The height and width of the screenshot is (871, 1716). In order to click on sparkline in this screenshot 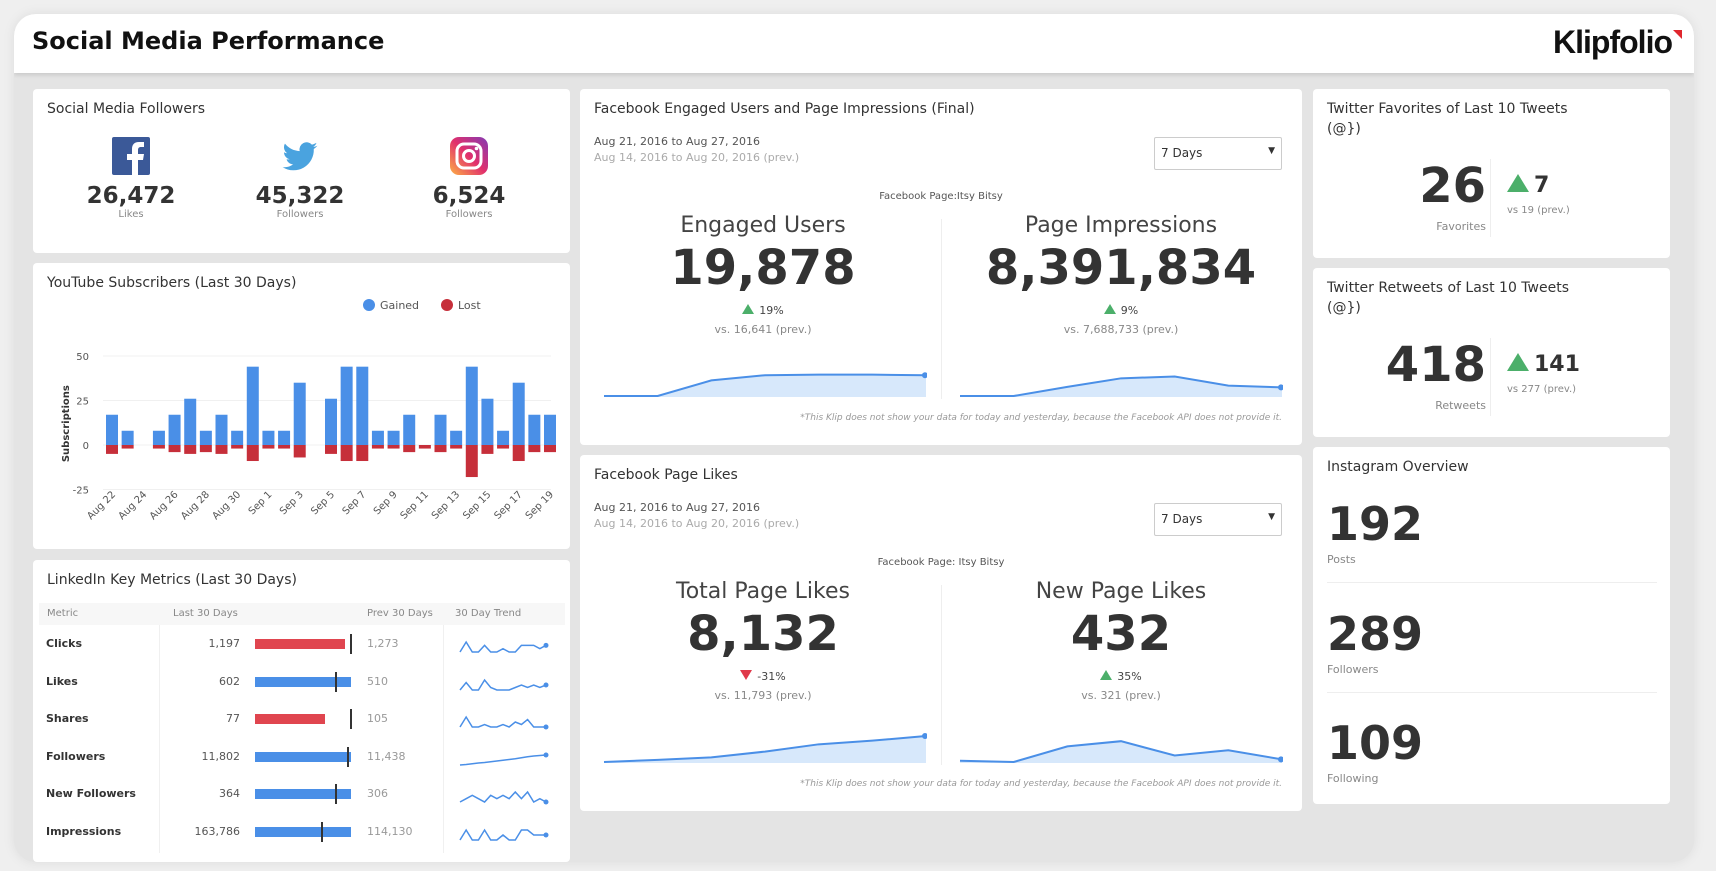, I will do `click(765, 384)`.